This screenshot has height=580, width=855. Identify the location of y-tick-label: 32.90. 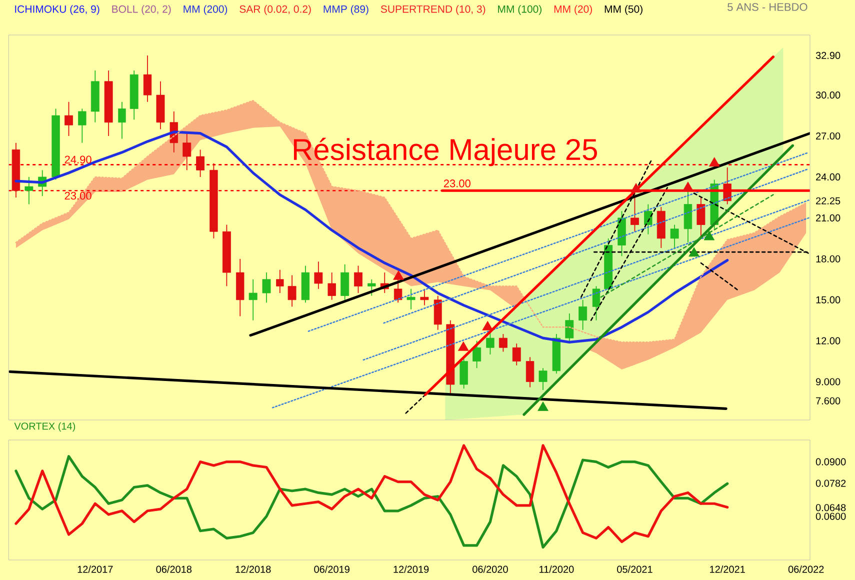
(828, 56).